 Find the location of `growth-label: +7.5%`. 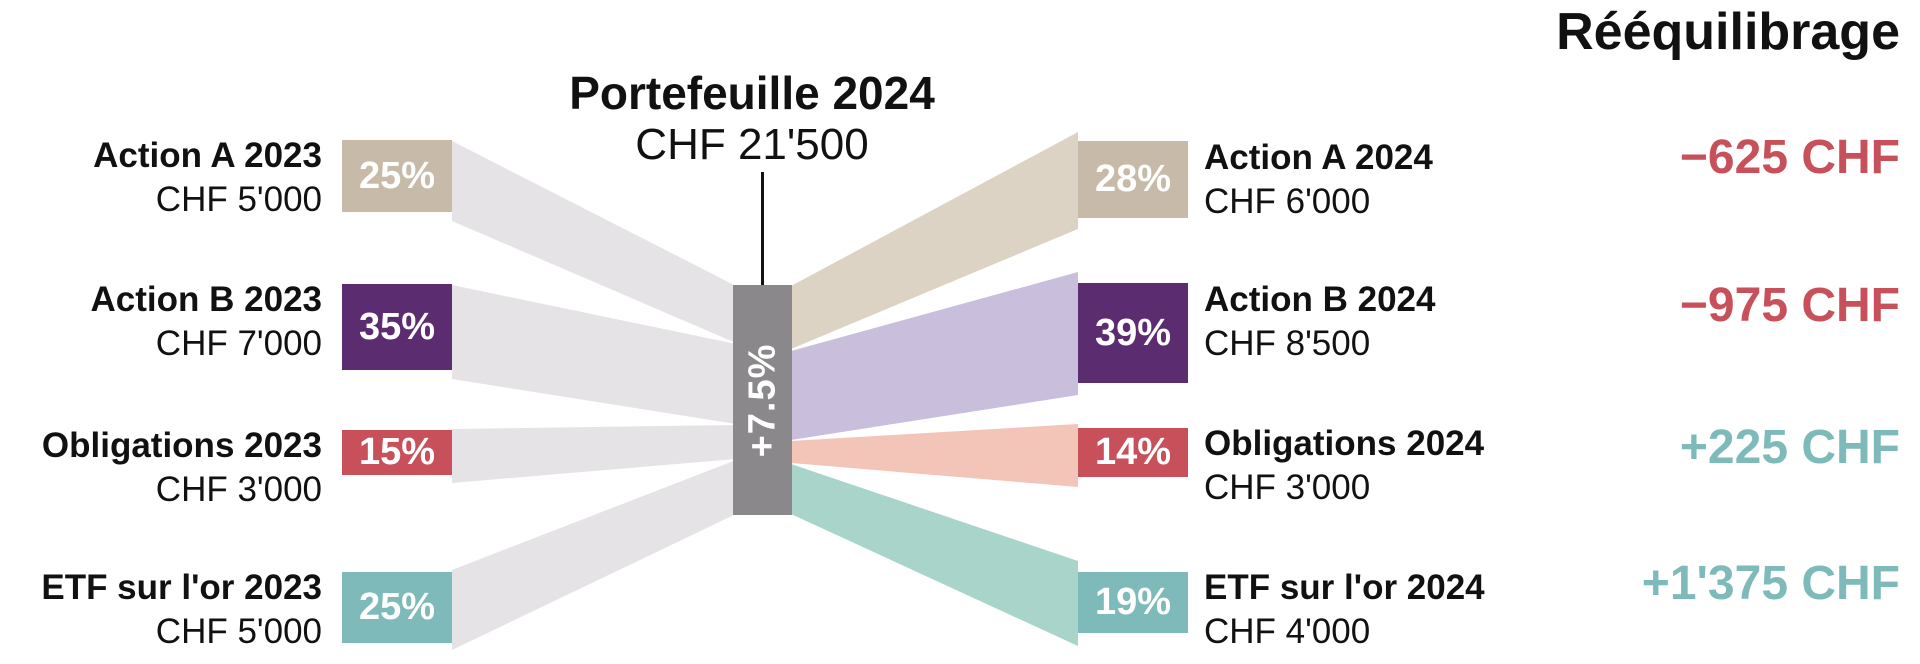

growth-label: +7.5% is located at coordinates (762, 400).